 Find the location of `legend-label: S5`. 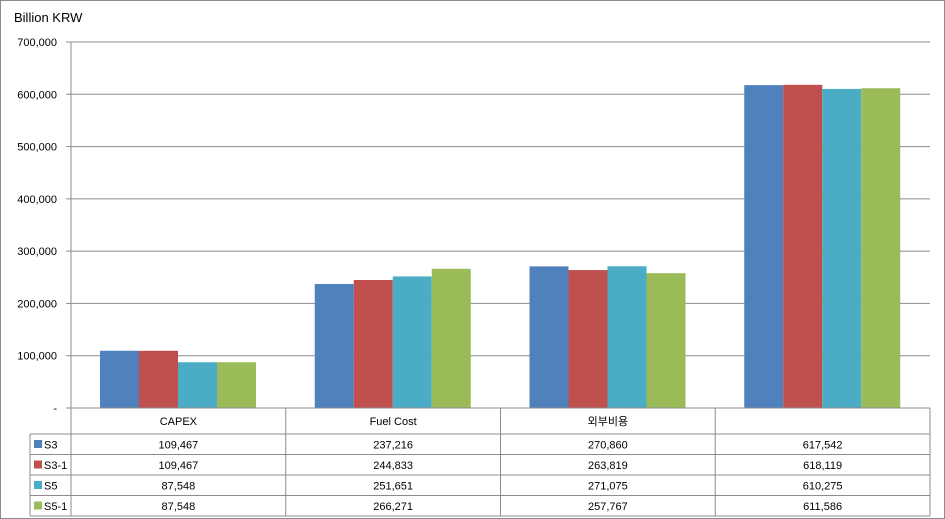

legend-label: S5 is located at coordinates (50, 487).